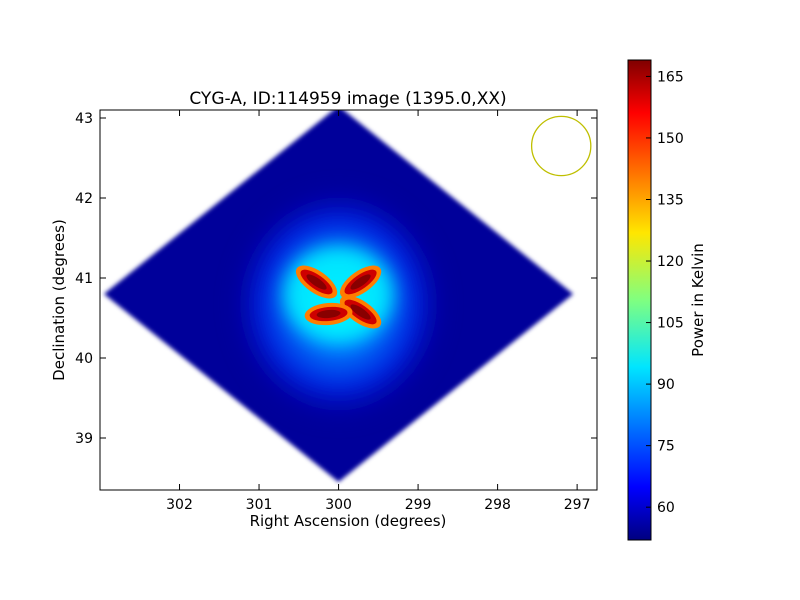 This screenshot has height=600, width=800. Describe the element at coordinates (59, 300) in the screenshot. I see `y-axis-label: Declination (degrees)` at that location.